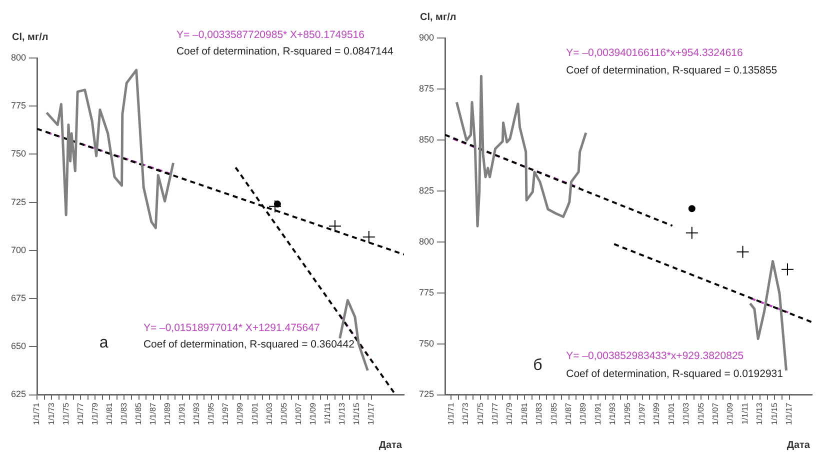 The image size is (833, 454). Describe the element at coordinates (672, 70) in the screenshot. I see `annotation: Coef of determination, R-squared = 0.135855` at that location.